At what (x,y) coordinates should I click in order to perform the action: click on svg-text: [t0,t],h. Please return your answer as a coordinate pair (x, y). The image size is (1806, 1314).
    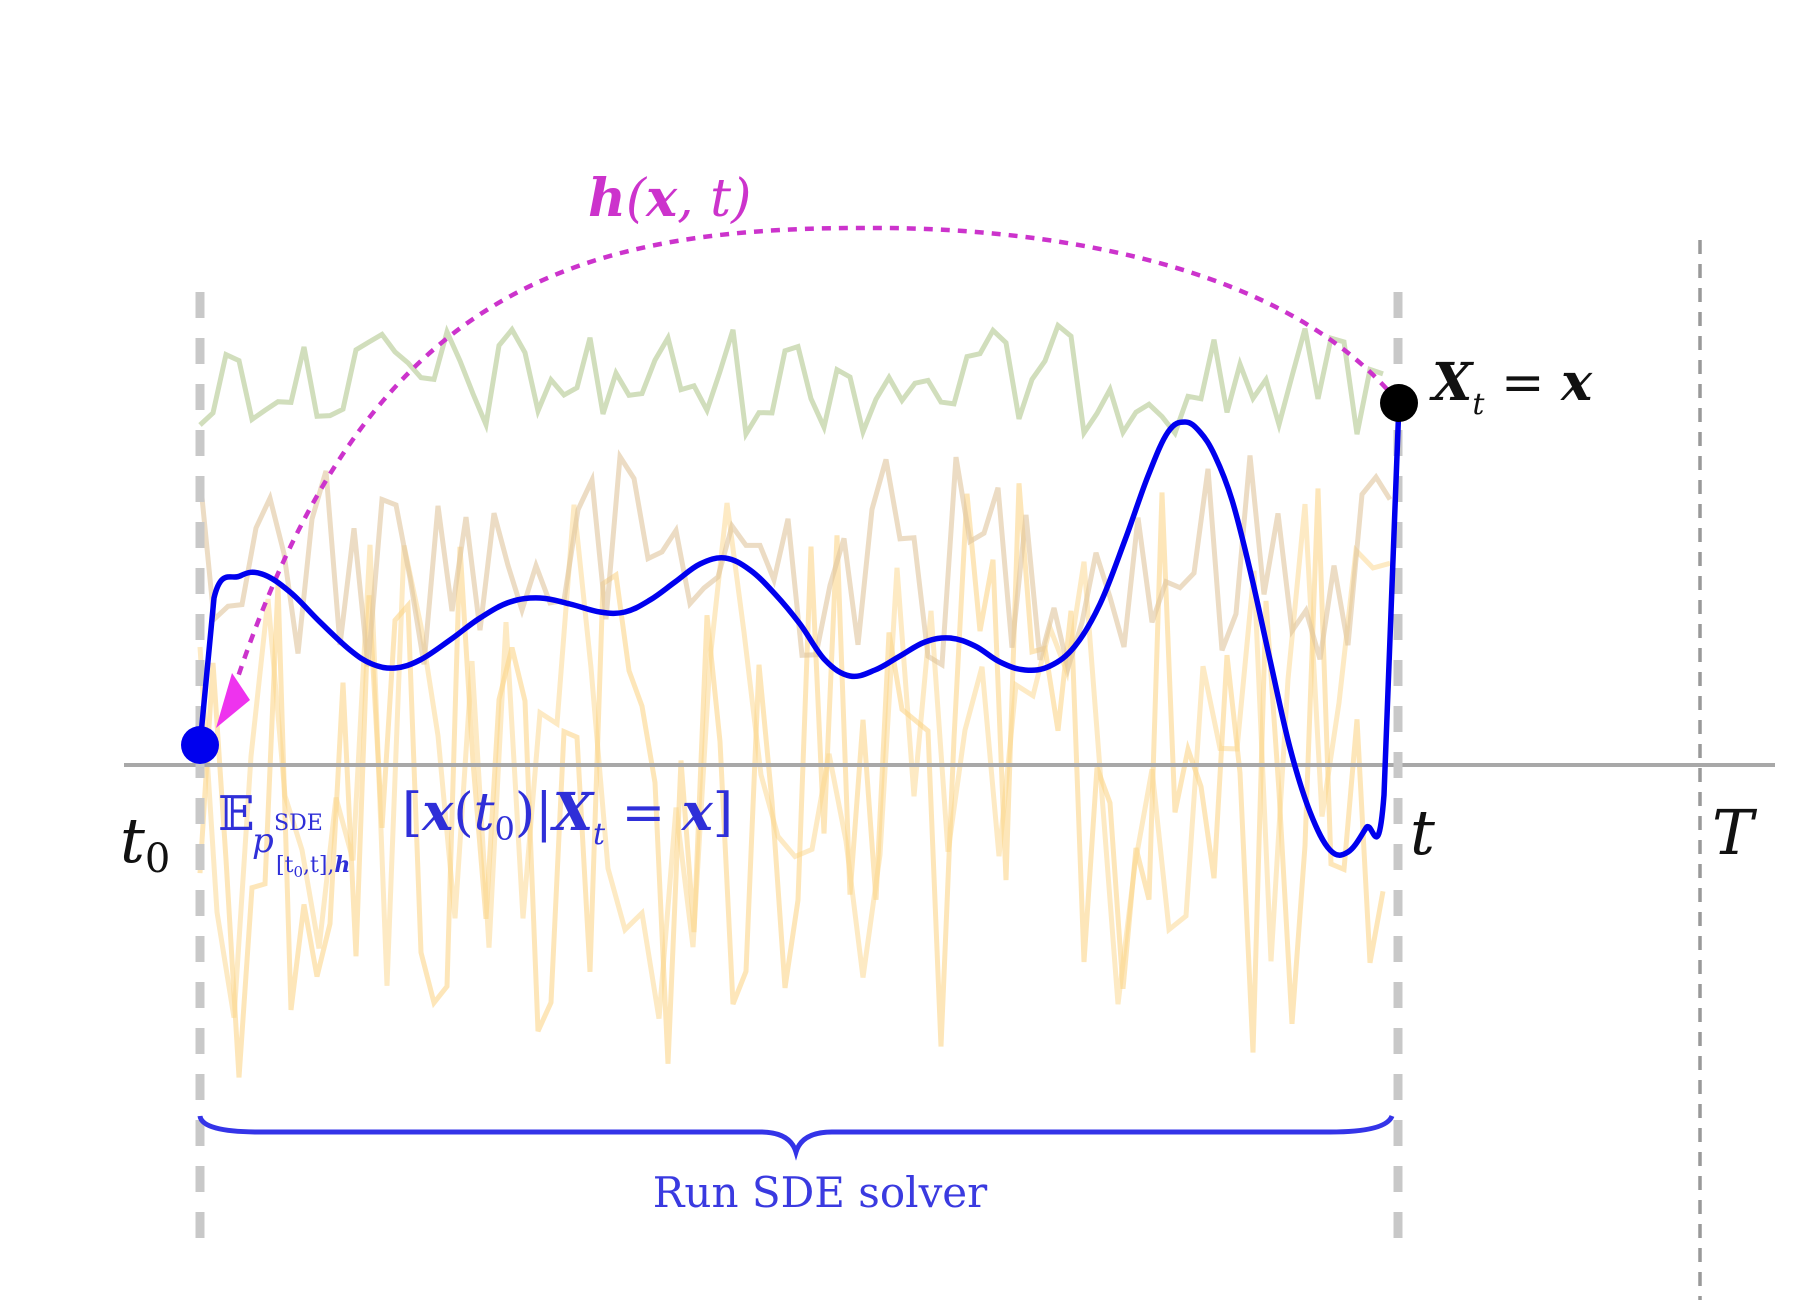
    Looking at the image, I should click on (313, 866).